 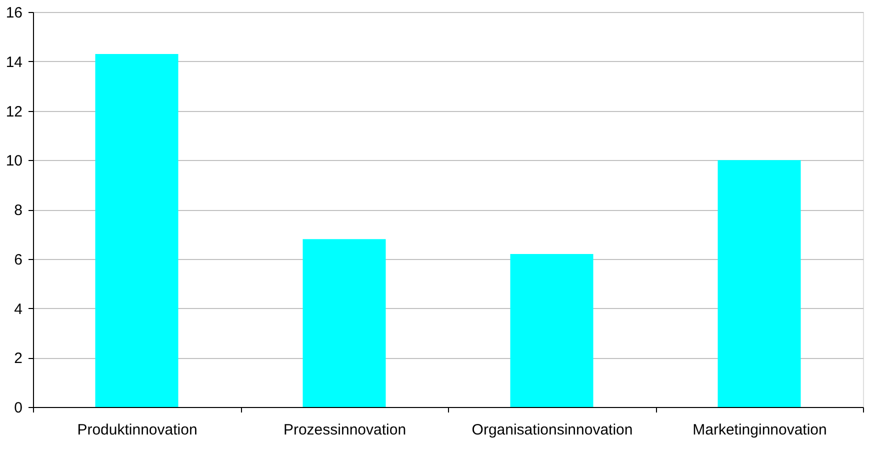 I want to click on y-tick-label: 10, so click(x=14, y=161).